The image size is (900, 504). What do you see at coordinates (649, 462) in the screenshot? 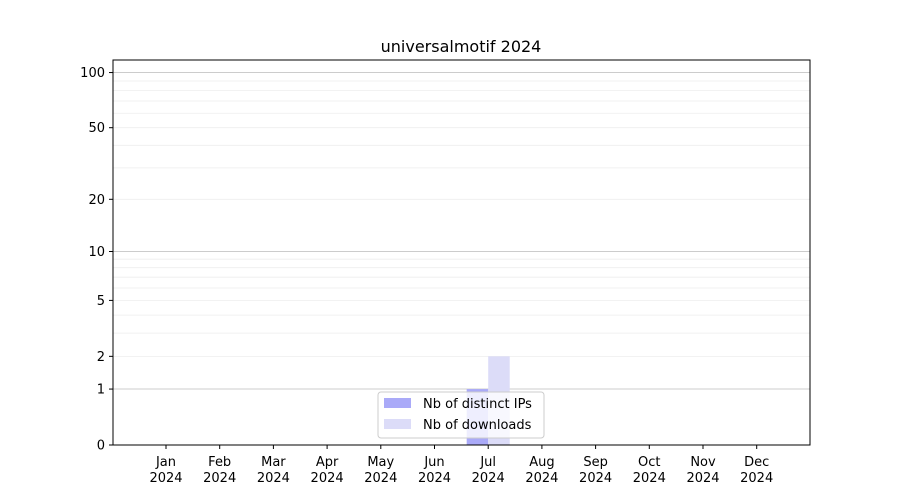
I see `x-tick-label-month: Oct` at bounding box center [649, 462].